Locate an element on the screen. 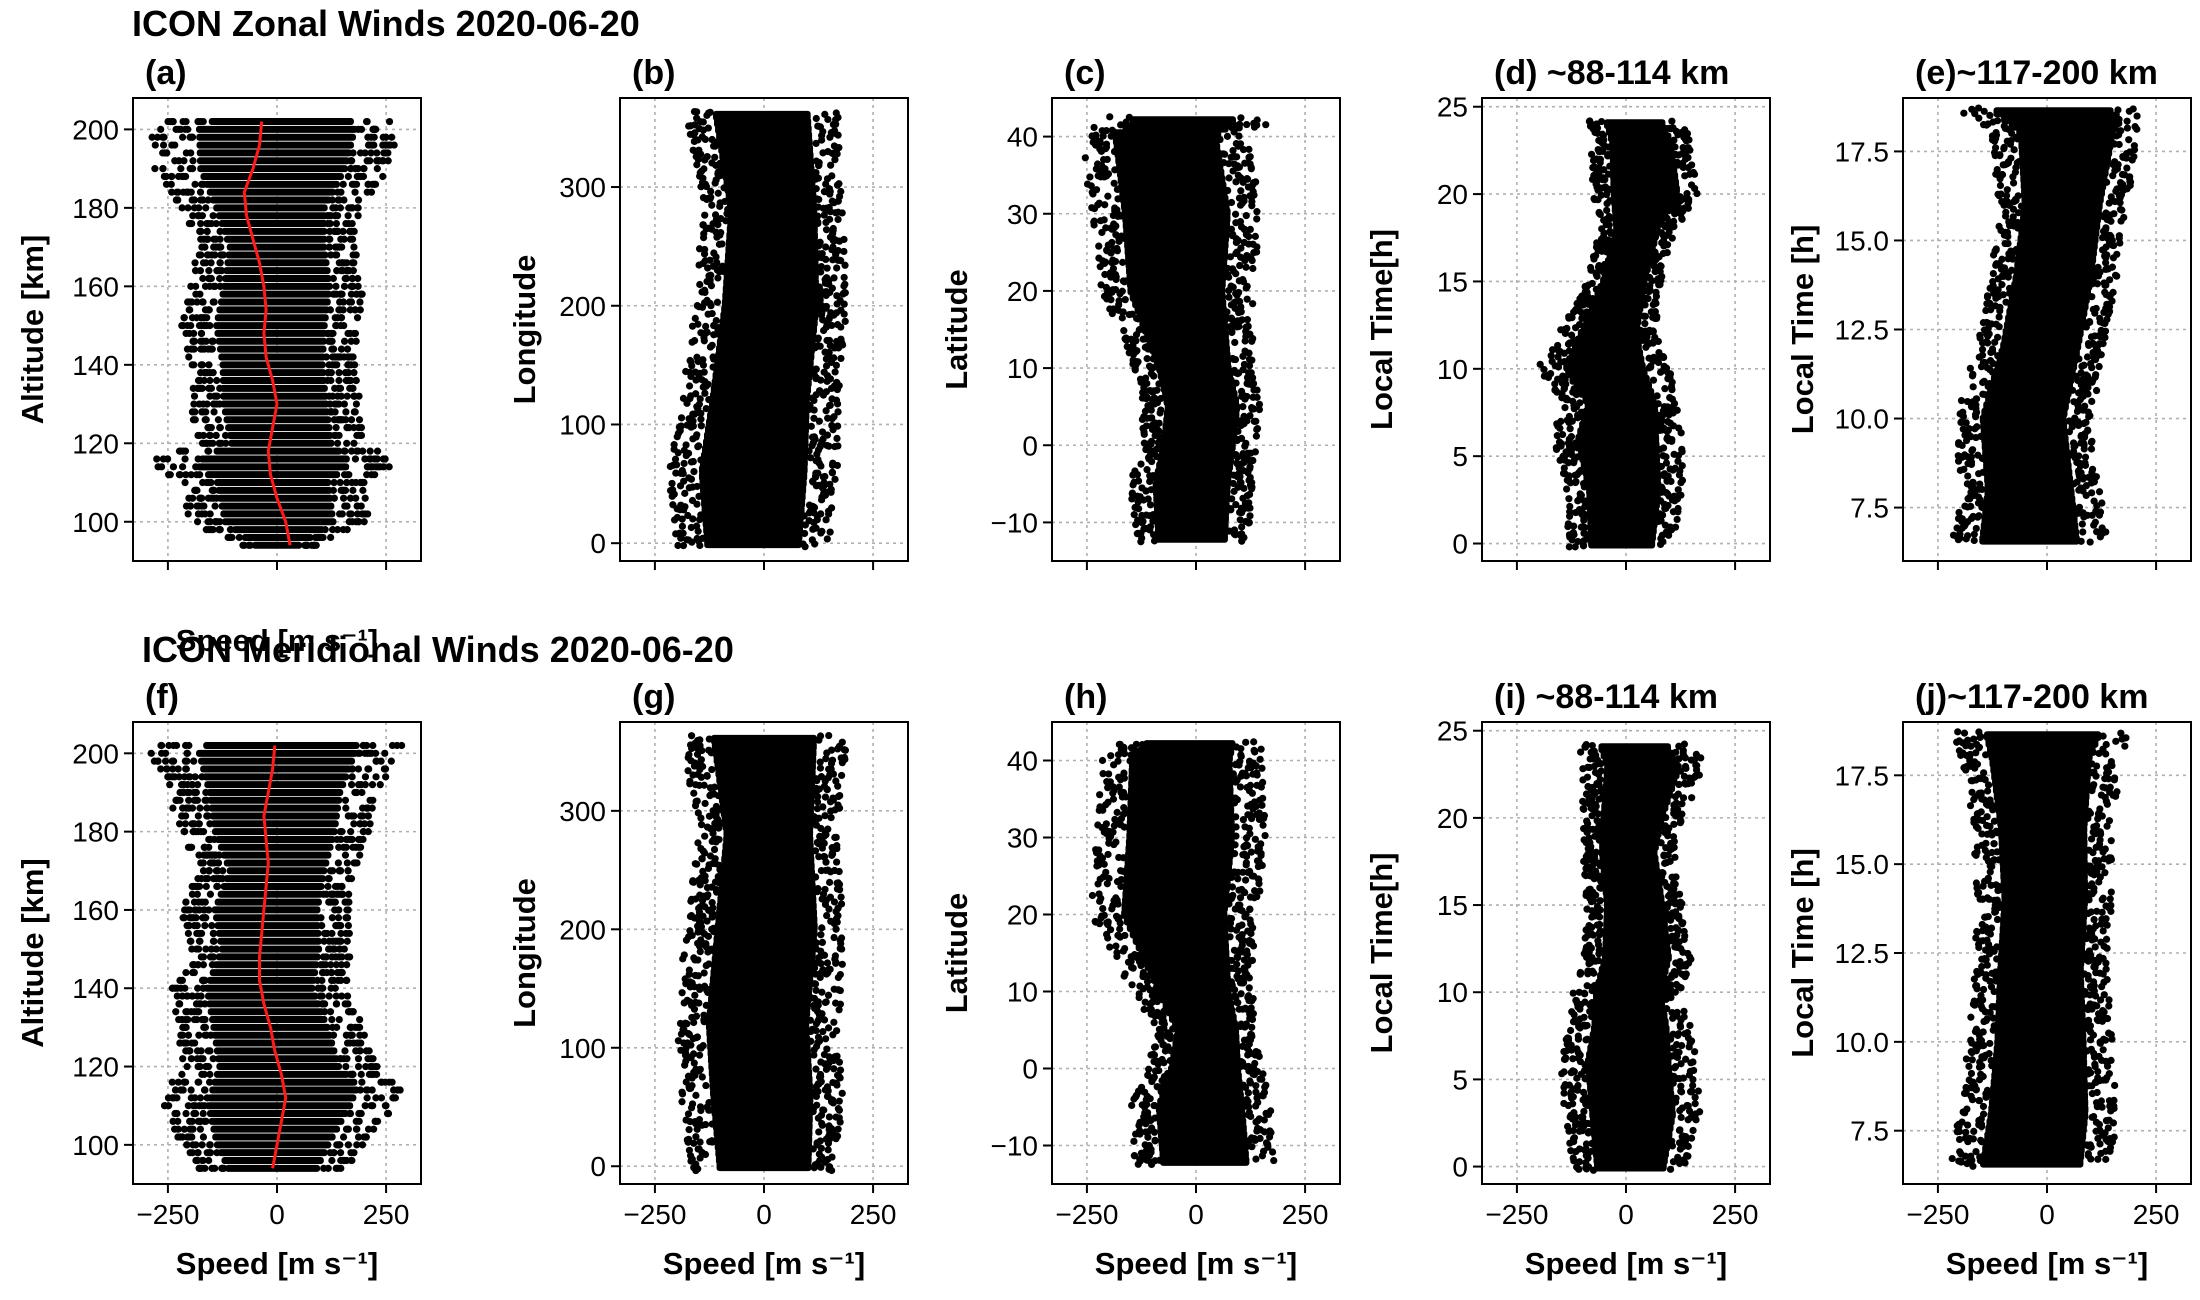  y-tick-label: 140 is located at coordinates (95, 988).